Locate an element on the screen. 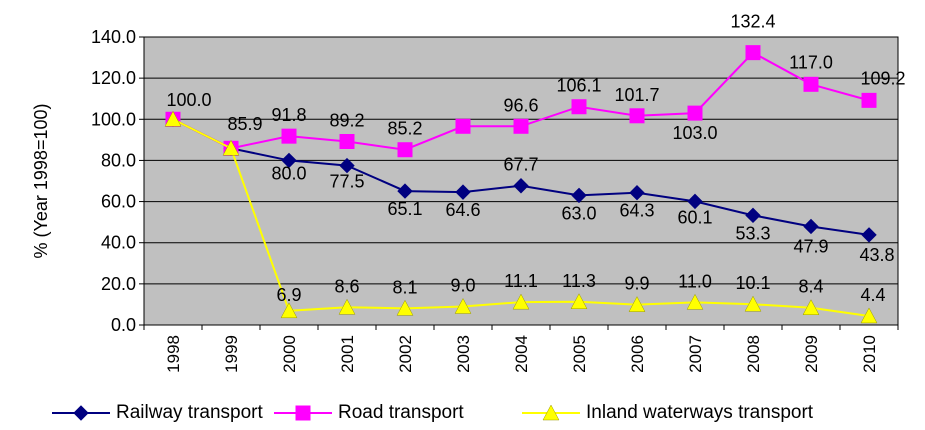 This screenshot has width=925, height=430. legend-label: Road transport is located at coordinates (401, 412).